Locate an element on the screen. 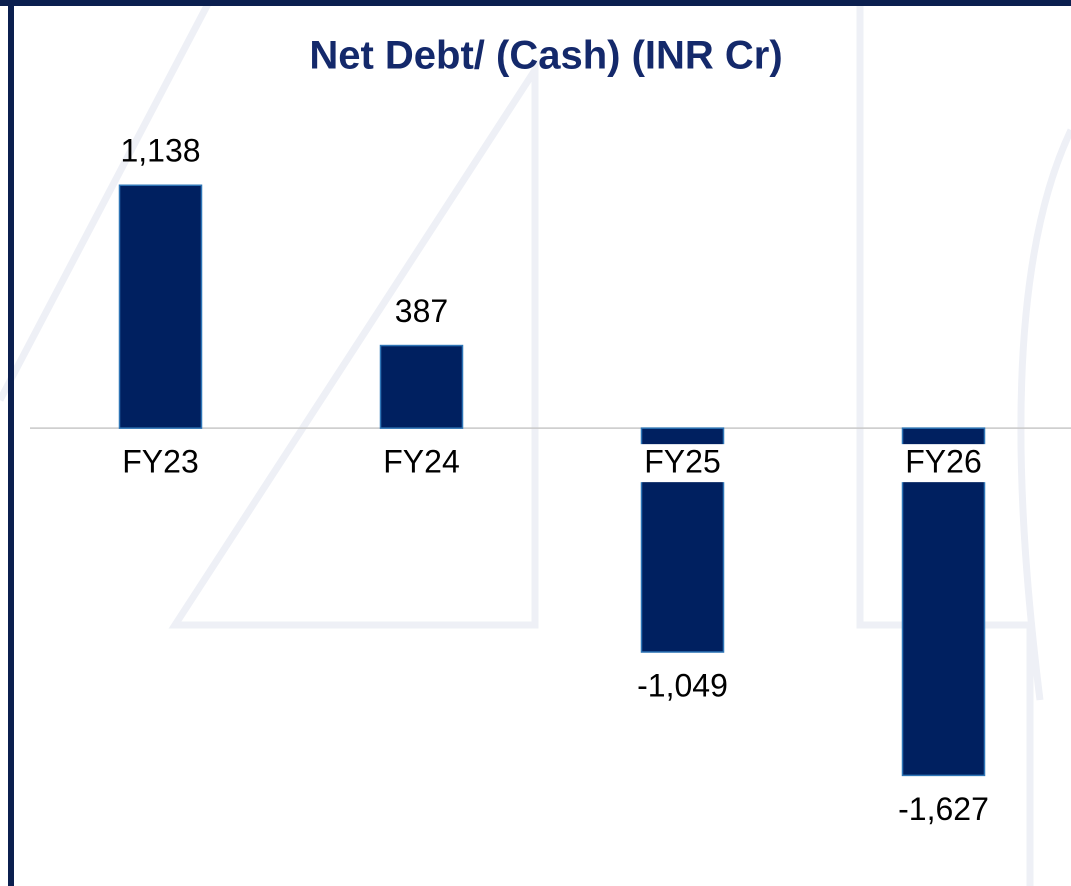  chart-title: Net Debt/ (Cash) (INR Cr) is located at coordinates (545, 56).